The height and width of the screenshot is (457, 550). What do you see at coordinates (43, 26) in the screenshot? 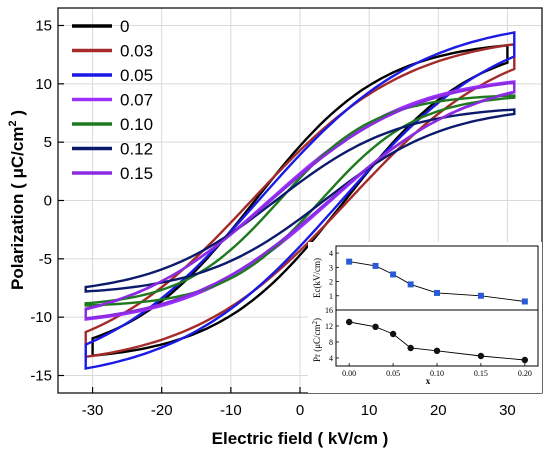
I see `y-tick-label: 15` at bounding box center [43, 26].